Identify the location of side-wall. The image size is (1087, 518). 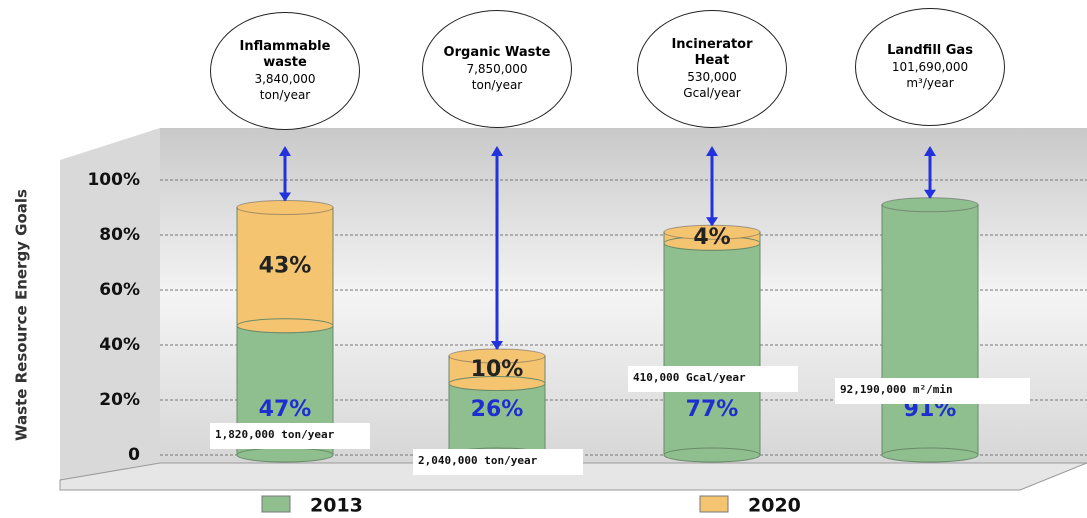
(110, 304).